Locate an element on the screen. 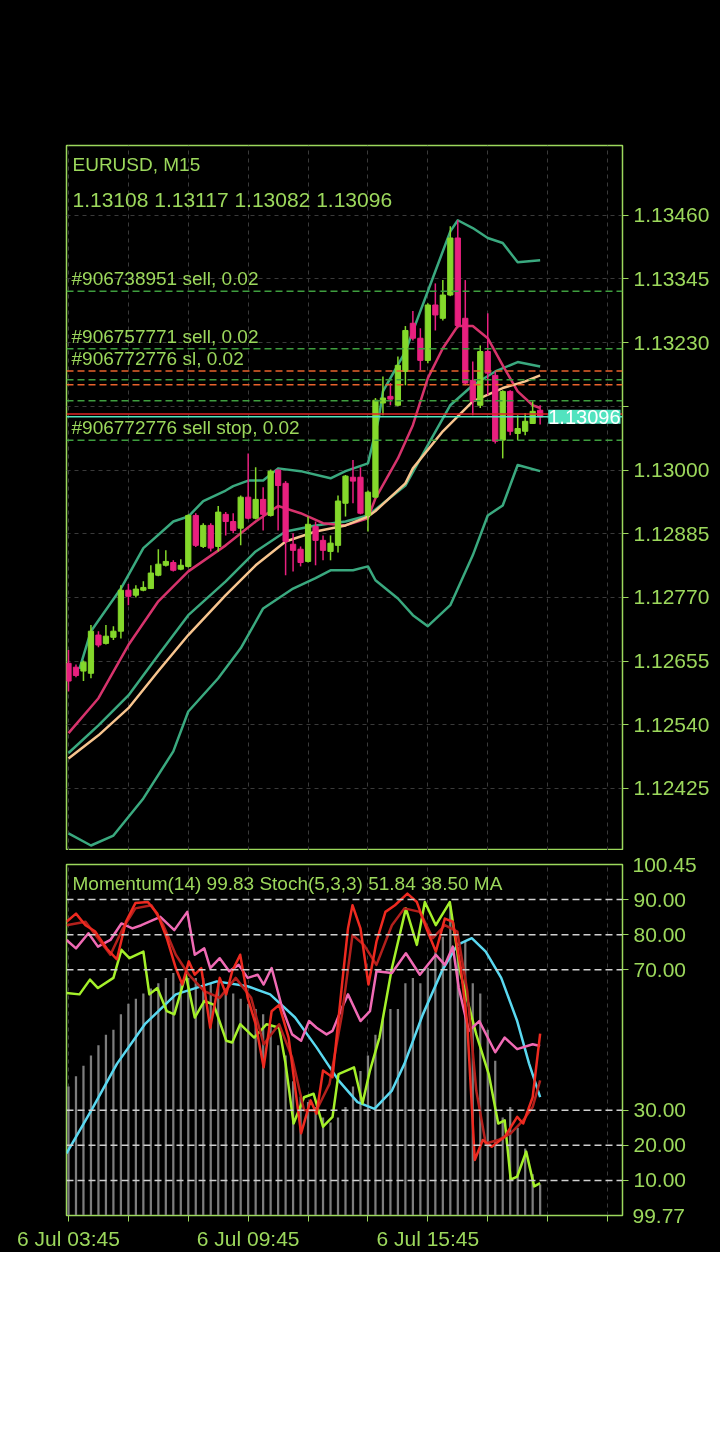 The width and height of the screenshot is (720, 1440). ref-line-label: #906772776 sell stop, 0.02 is located at coordinates (185, 428).